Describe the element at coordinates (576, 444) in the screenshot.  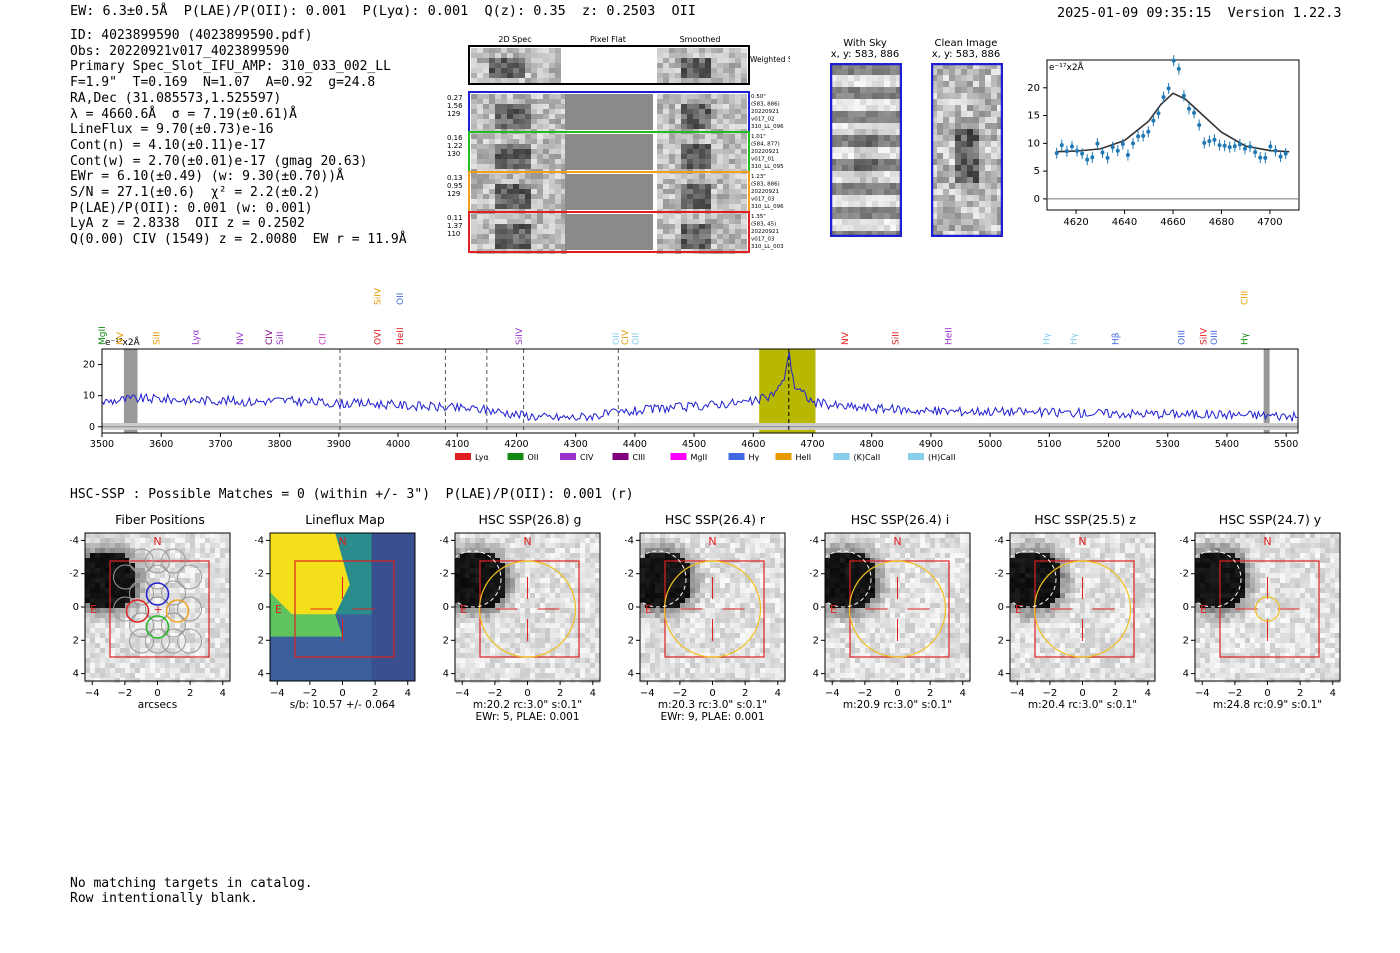
I see `spectrum-xtick: 4300` at that location.